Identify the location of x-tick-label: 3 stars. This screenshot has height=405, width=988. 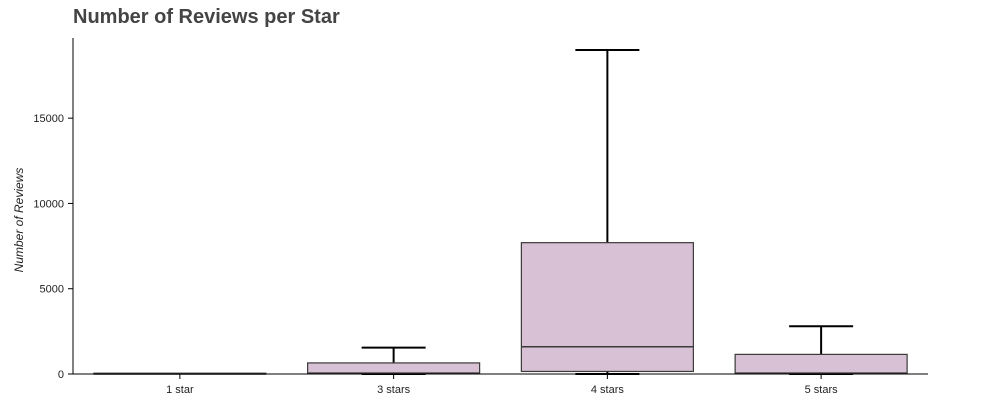
(394, 390).